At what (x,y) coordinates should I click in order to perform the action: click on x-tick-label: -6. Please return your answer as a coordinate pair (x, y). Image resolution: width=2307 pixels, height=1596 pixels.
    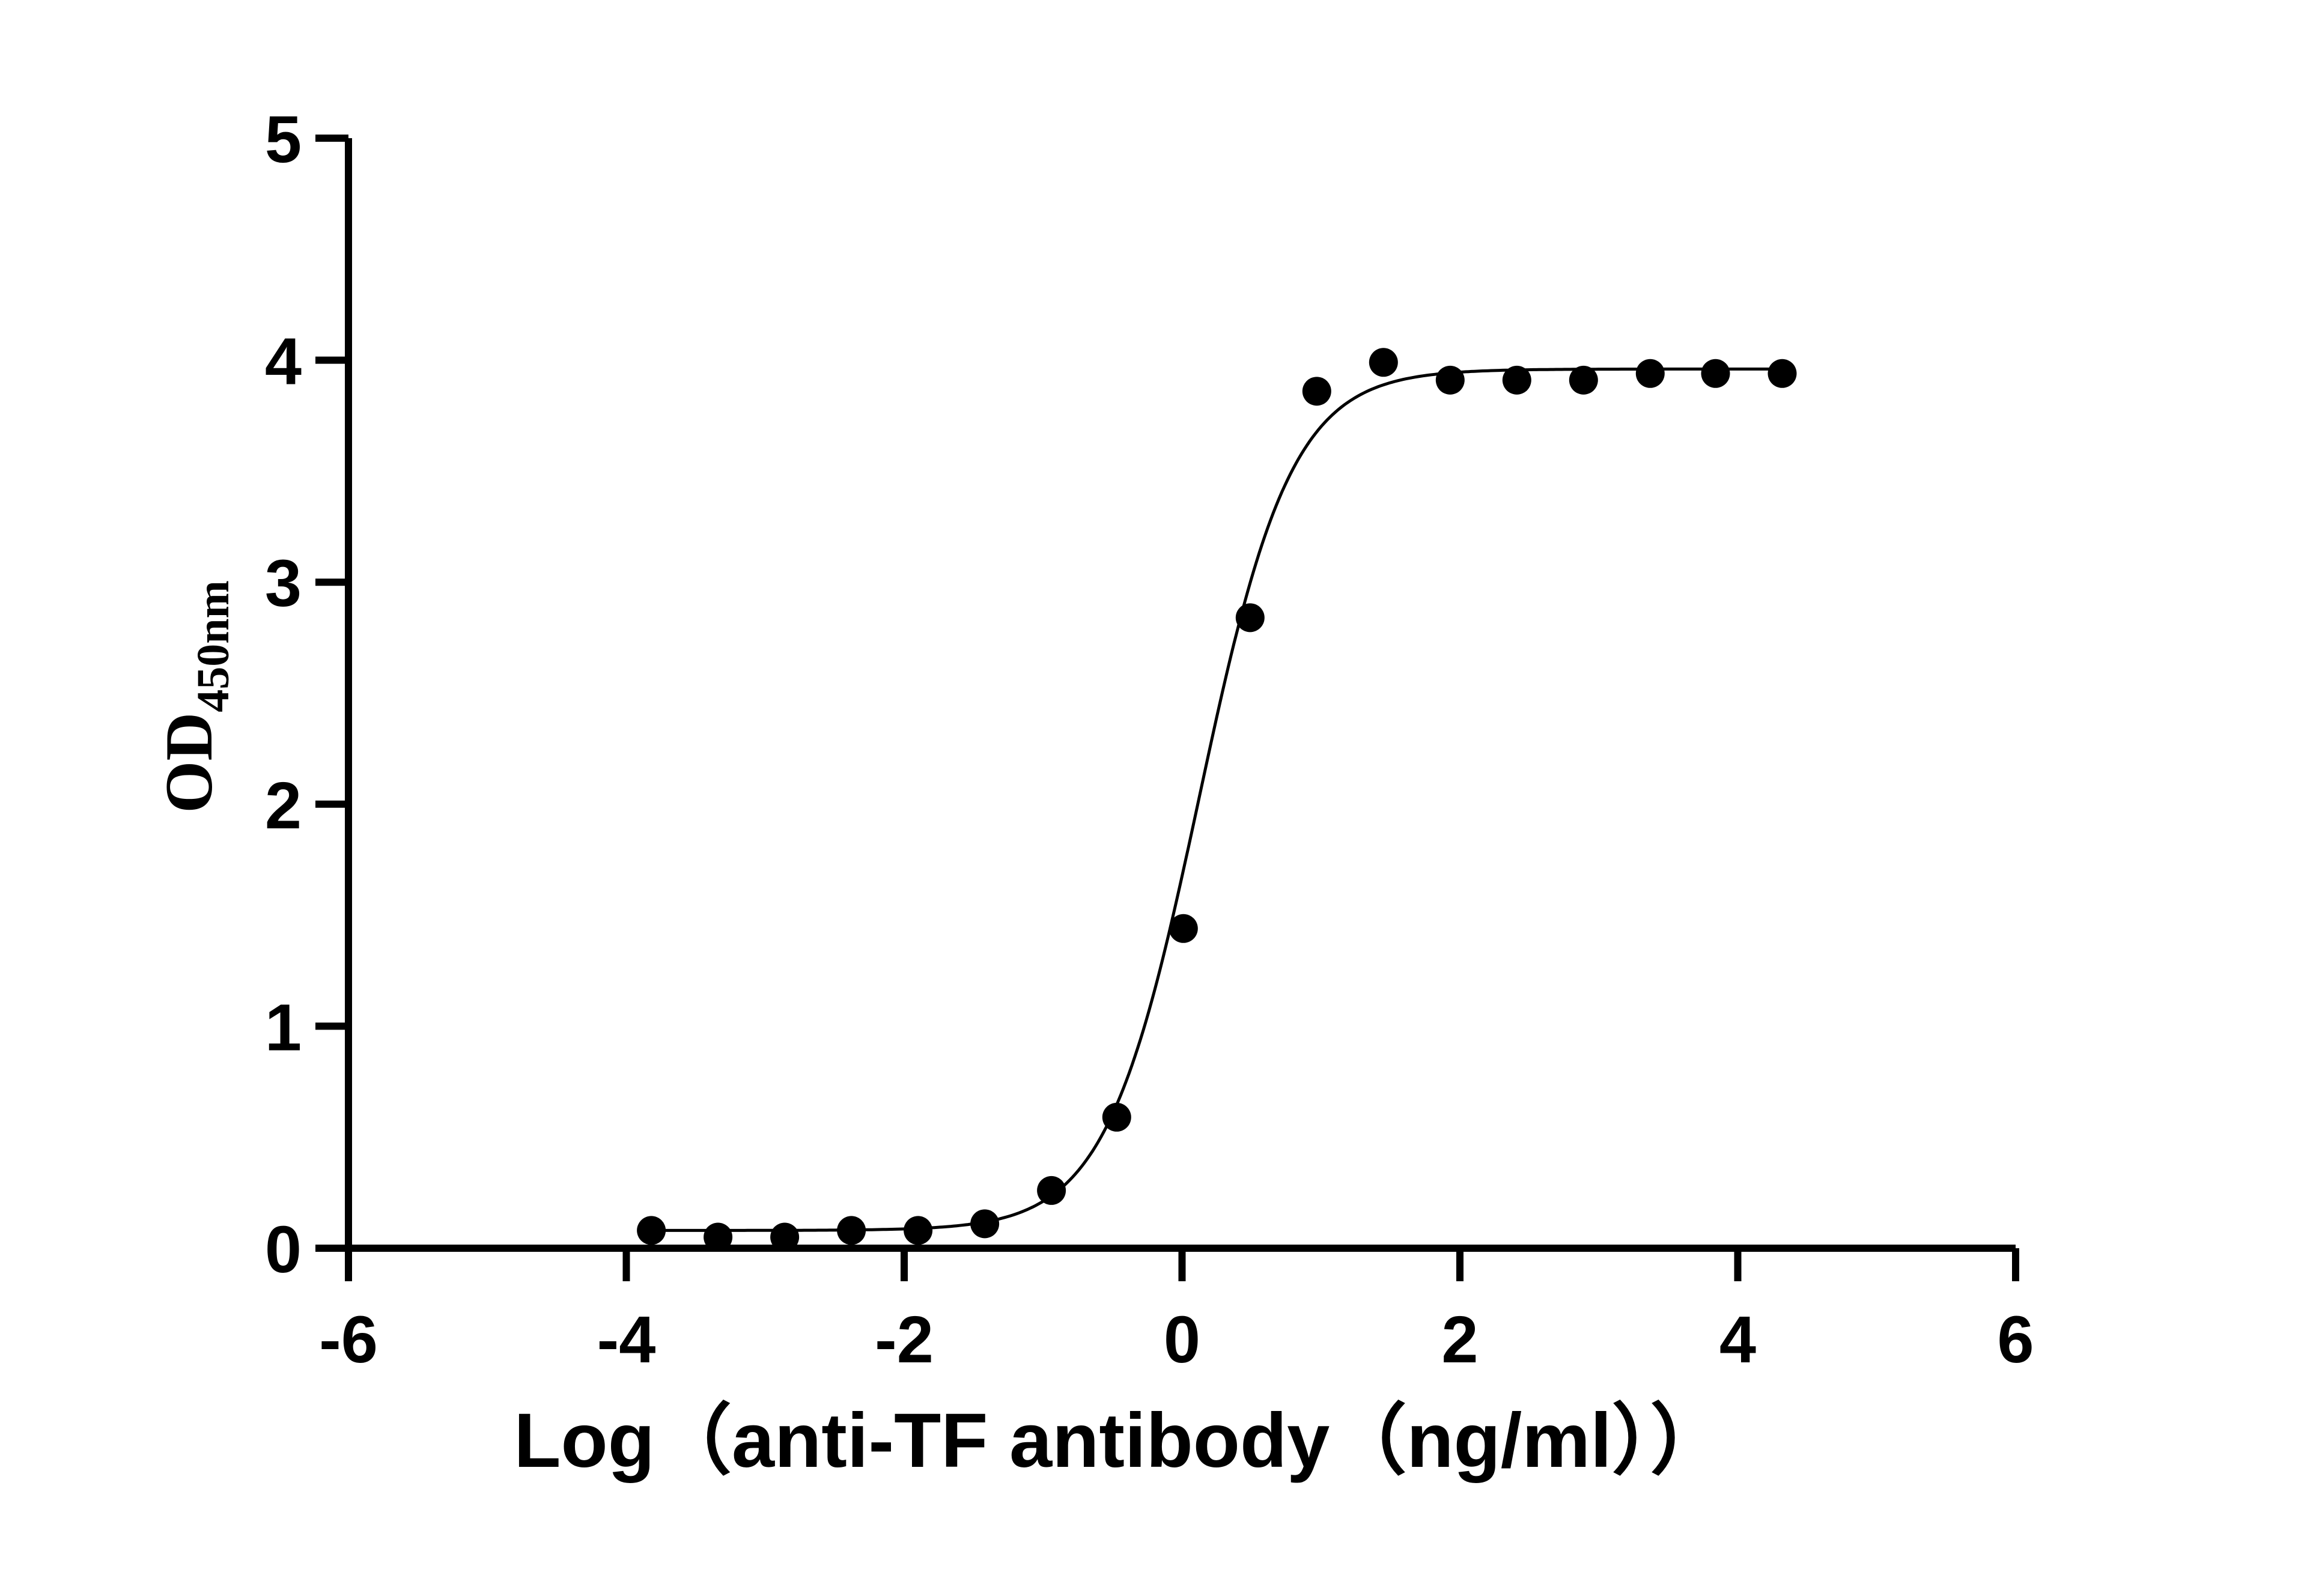
    Looking at the image, I should click on (348, 1340).